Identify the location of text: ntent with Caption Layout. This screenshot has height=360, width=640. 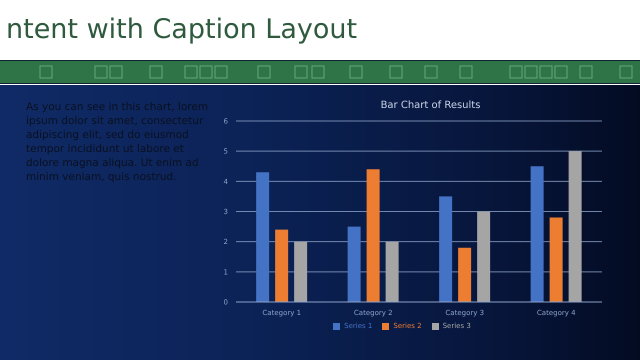
(182, 29).